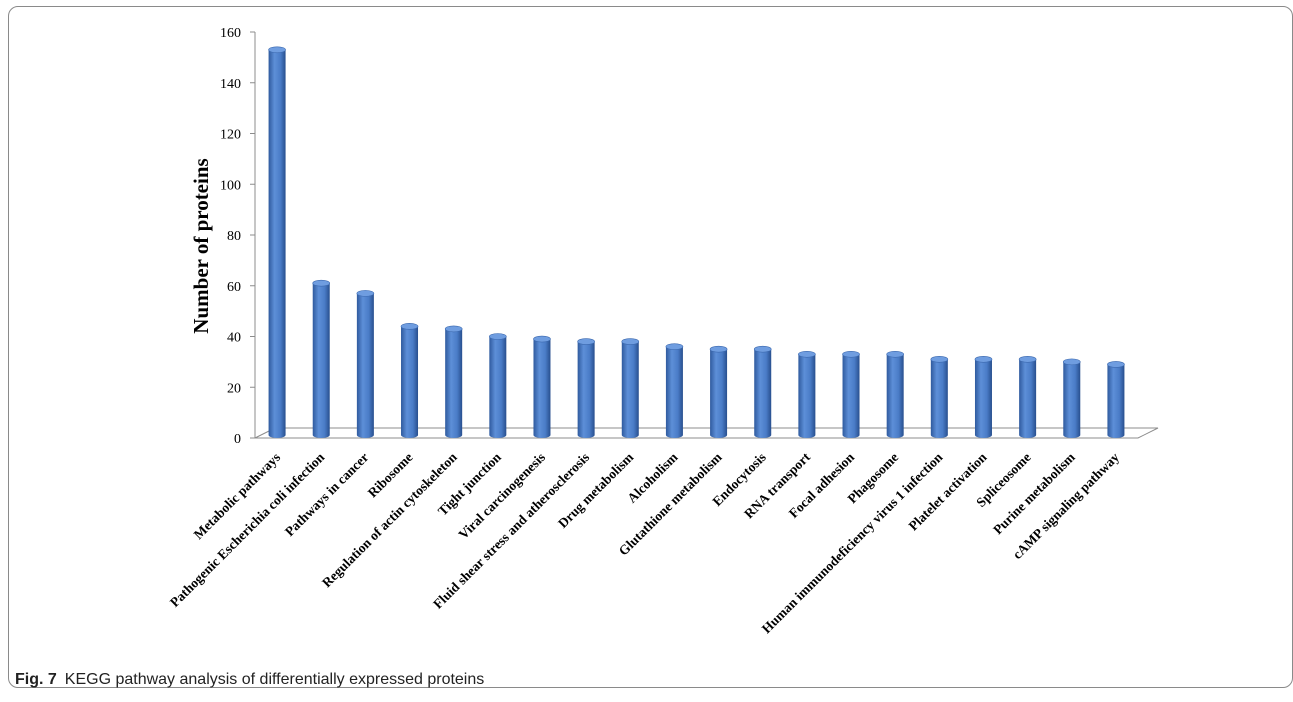 The image size is (1293, 702). What do you see at coordinates (230, 185) in the screenshot?
I see `y-tick-label: 100` at bounding box center [230, 185].